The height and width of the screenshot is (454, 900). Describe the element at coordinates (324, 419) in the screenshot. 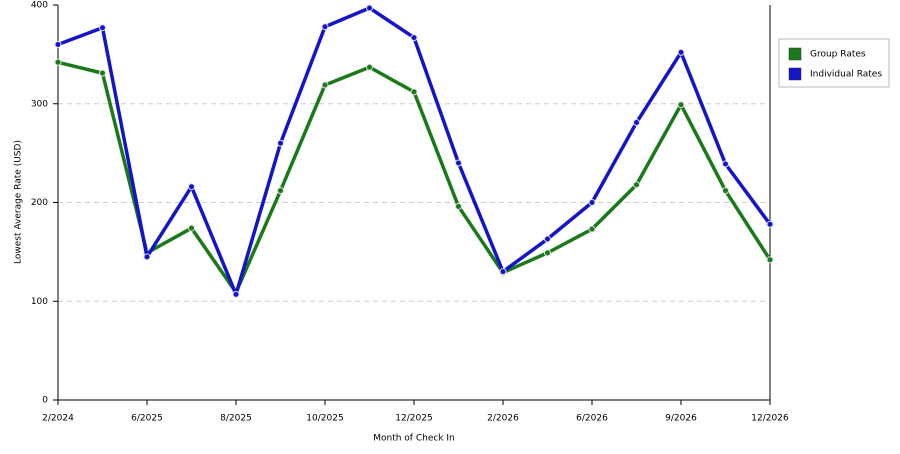

I see `x-tick-label: 10/2025` at that location.